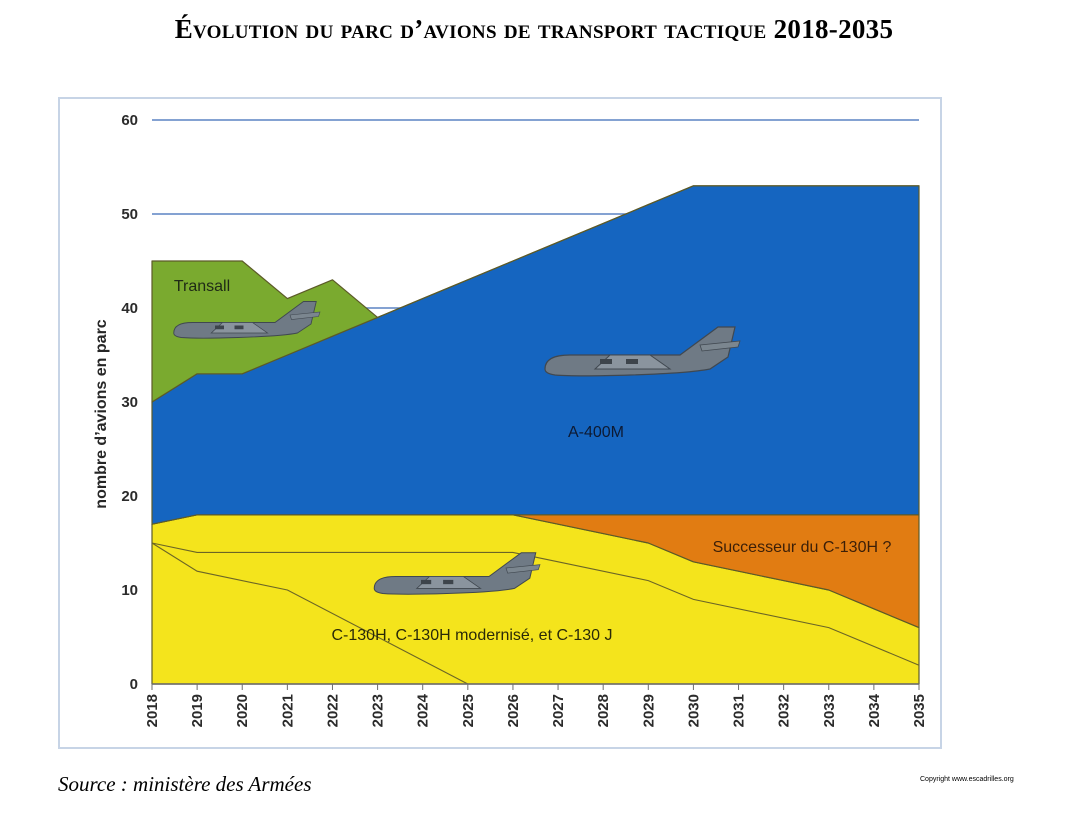  What do you see at coordinates (919, 710) in the screenshot?
I see `x-tick-label: 2035` at bounding box center [919, 710].